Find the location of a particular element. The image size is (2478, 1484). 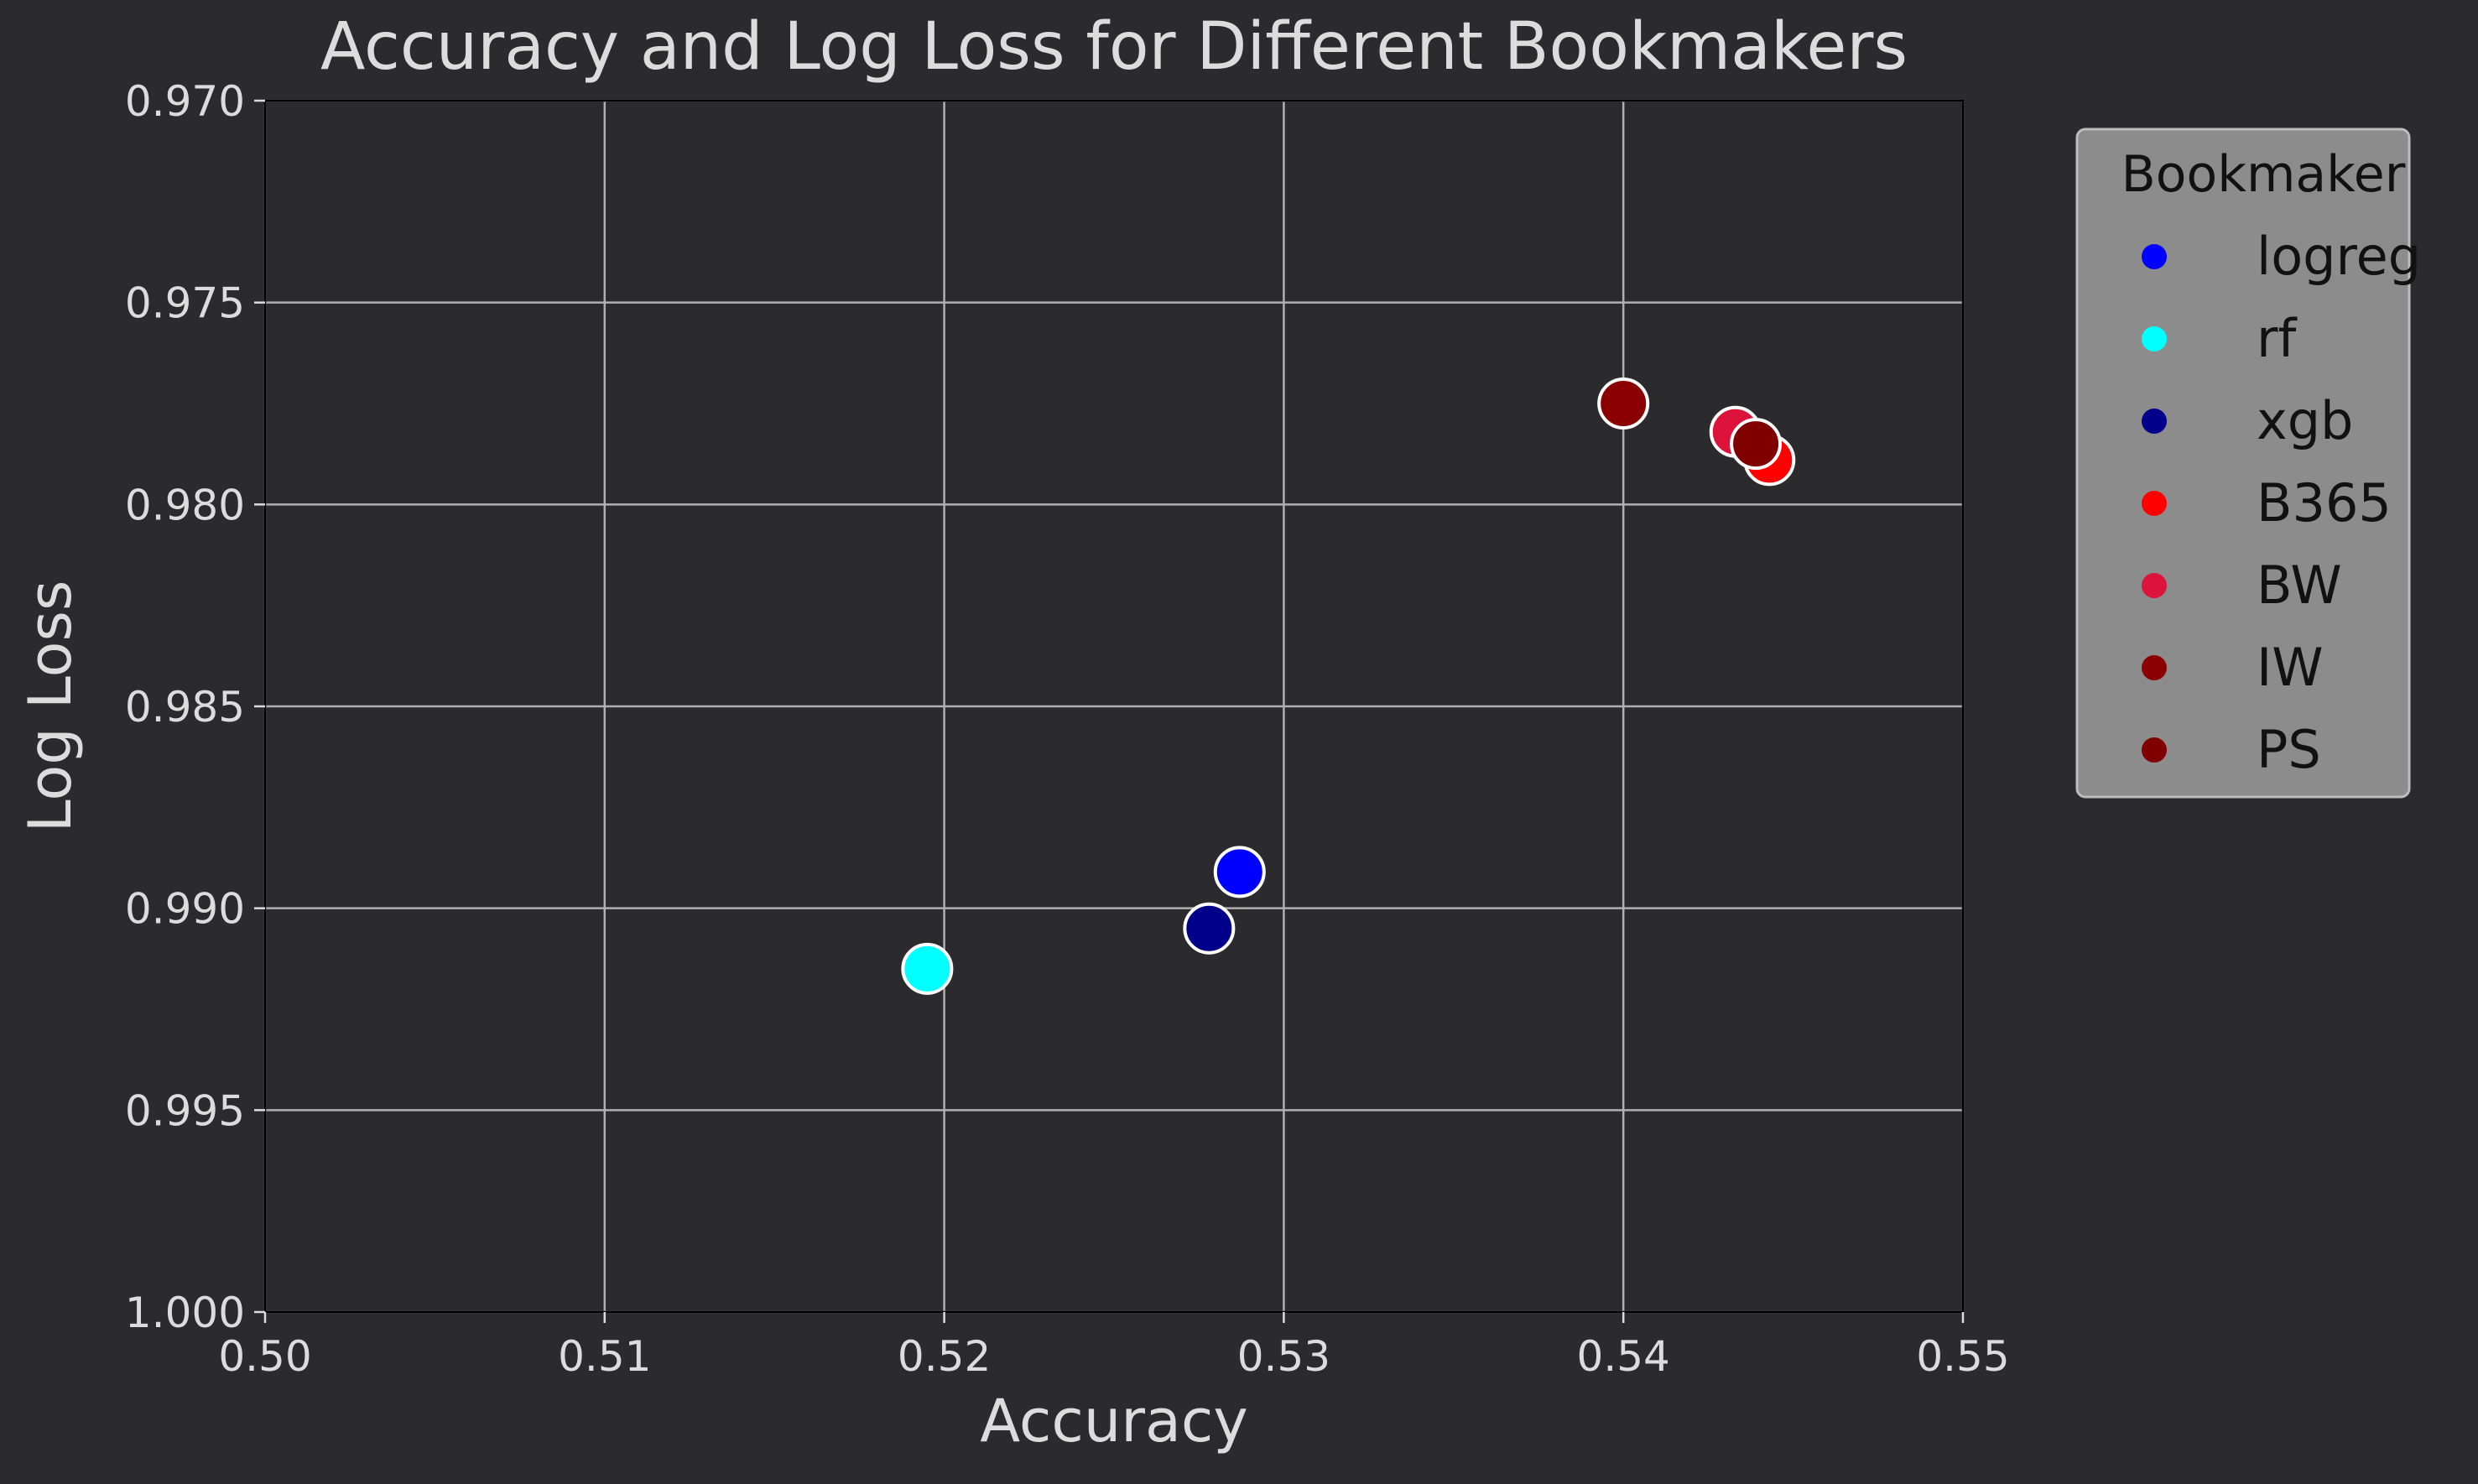

point-rf is located at coordinates (927, 968).